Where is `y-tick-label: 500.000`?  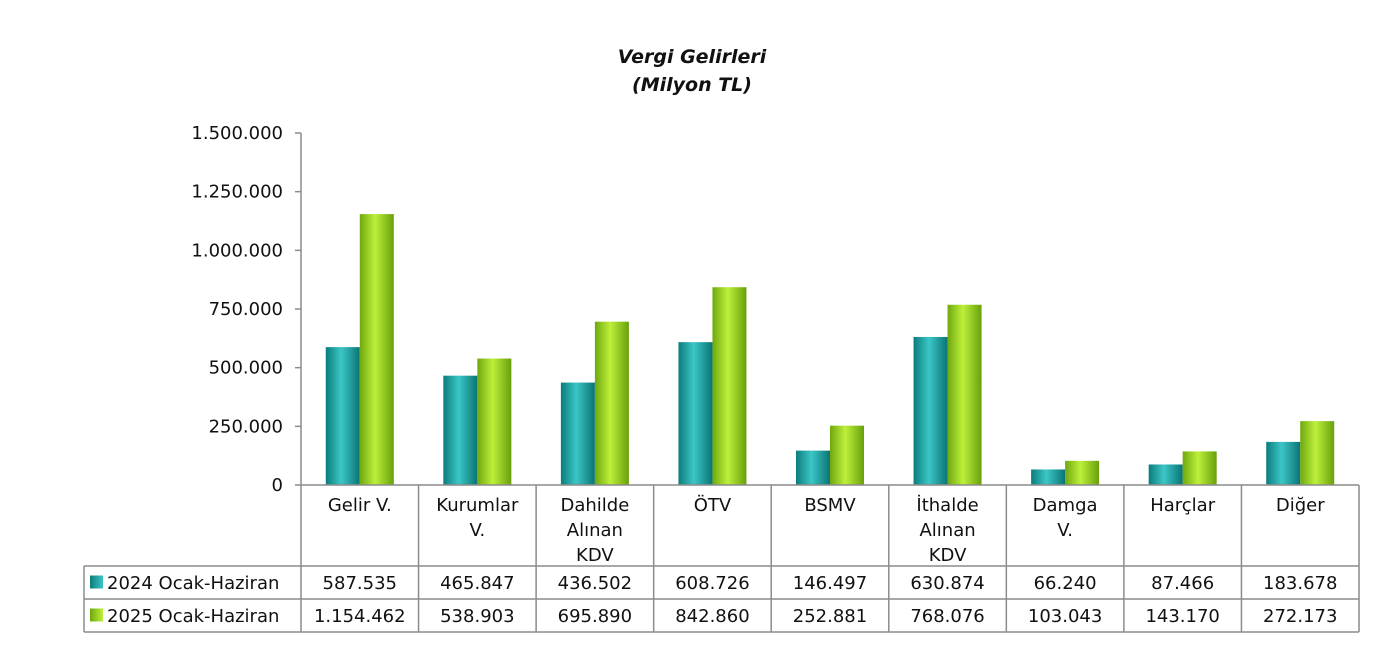 y-tick-label: 500.000 is located at coordinates (246, 368).